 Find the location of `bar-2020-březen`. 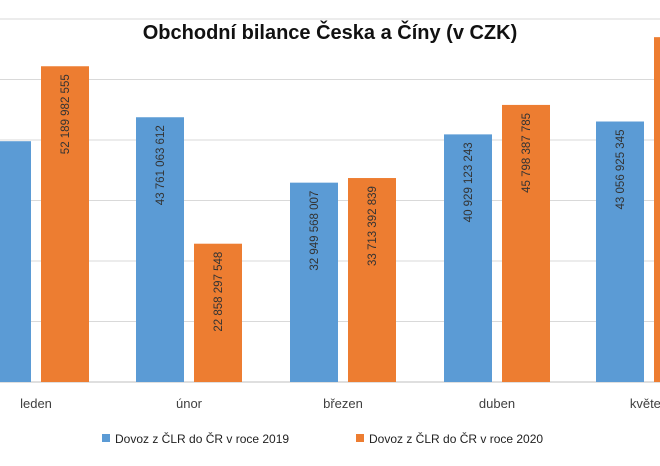

bar-2020-březen is located at coordinates (372, 280).